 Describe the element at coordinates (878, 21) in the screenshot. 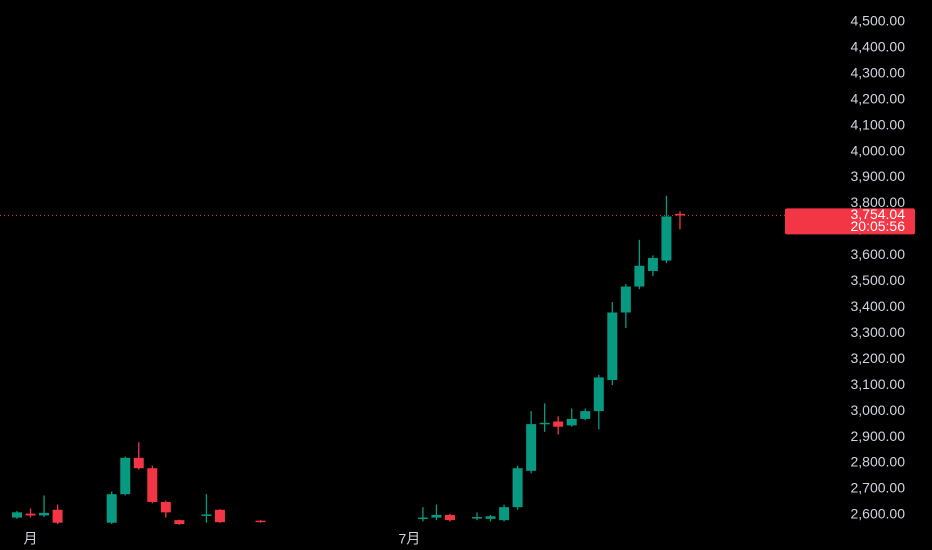

I see `y-tick-label: 4,500.00` at that location.